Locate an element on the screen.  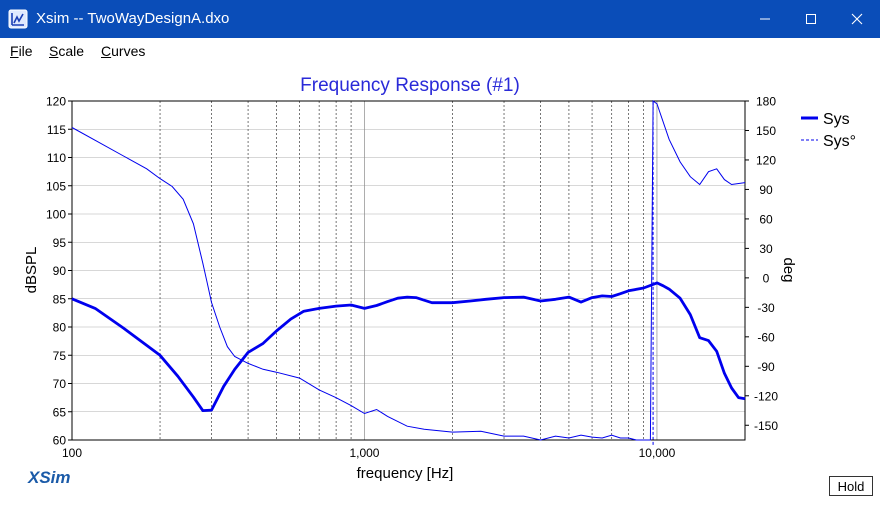
x-axis-label: frequency [Hz] is located at coordinates (405, 473).